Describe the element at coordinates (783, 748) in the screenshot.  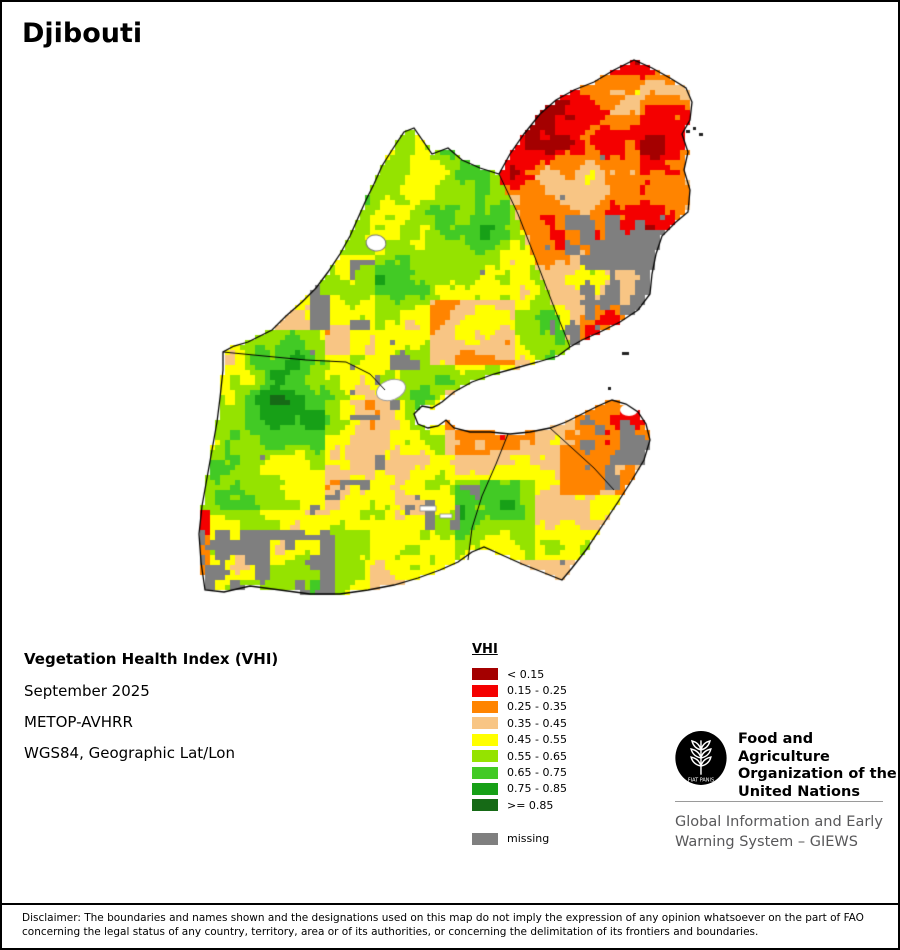
I see `fao-name-line: Food and Agriculture` at that location.